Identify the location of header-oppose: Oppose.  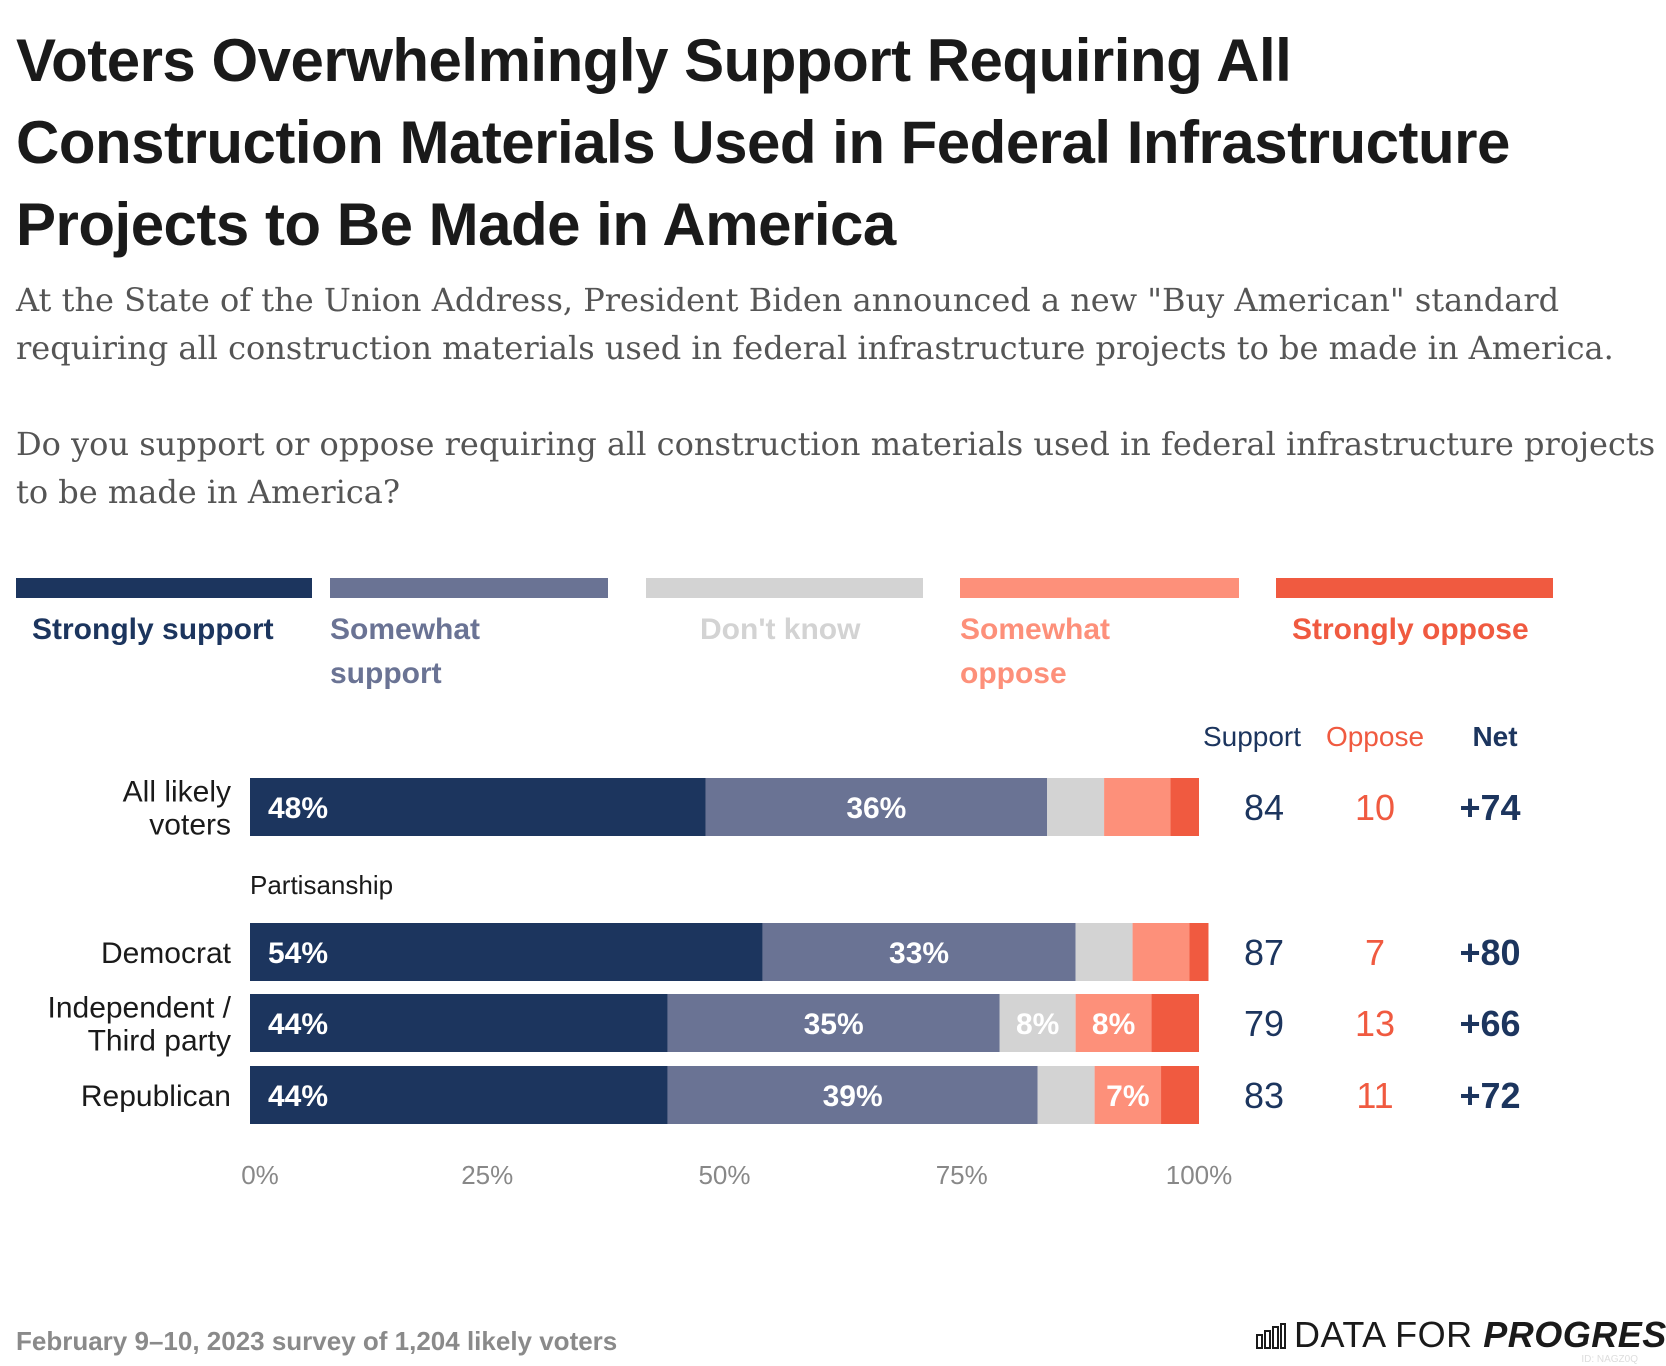
(1375, 736).